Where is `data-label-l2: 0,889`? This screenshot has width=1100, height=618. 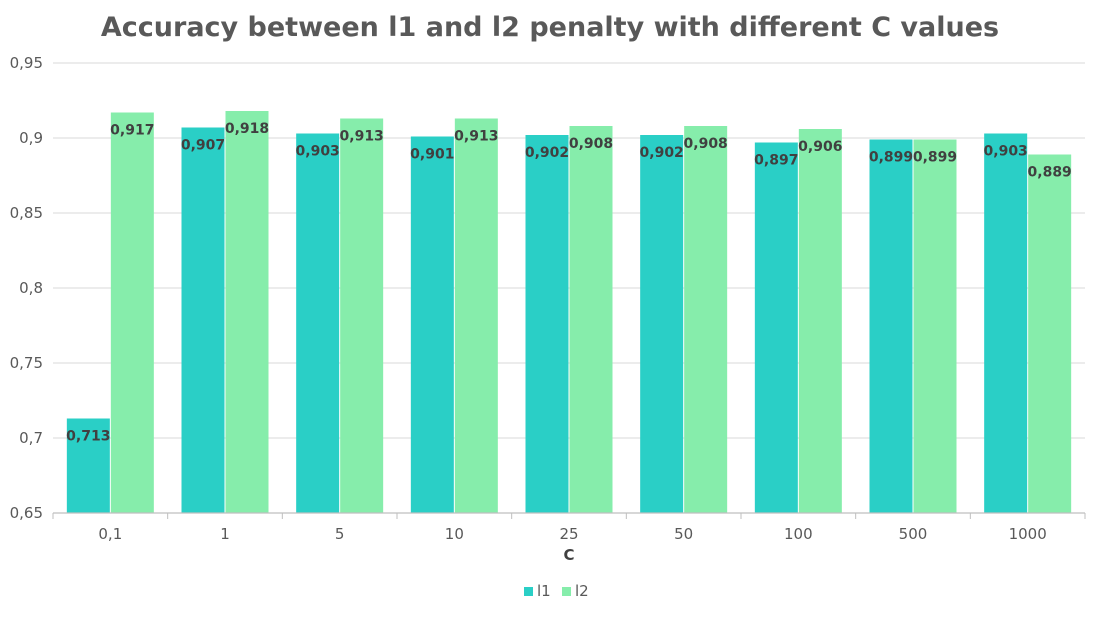 data-label-l2: 0,889 is located at coordinates (1050, 173).